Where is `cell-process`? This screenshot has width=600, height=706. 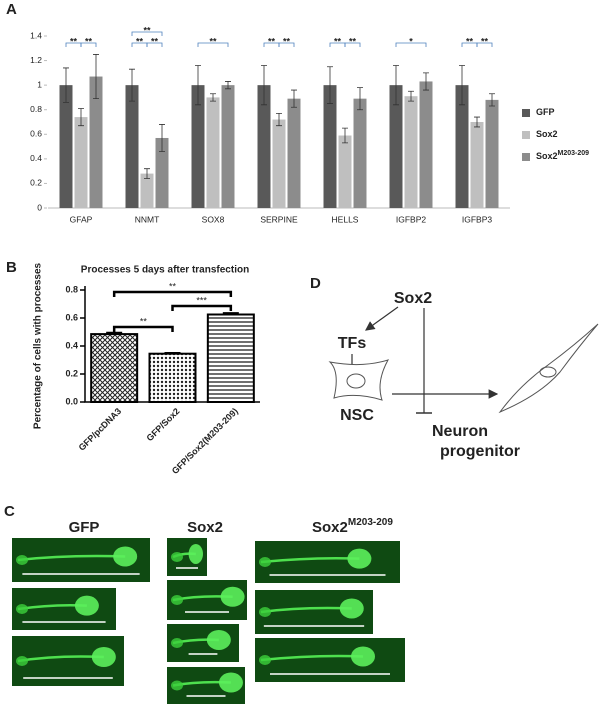
cell-process is located at coordinates (71, 558).